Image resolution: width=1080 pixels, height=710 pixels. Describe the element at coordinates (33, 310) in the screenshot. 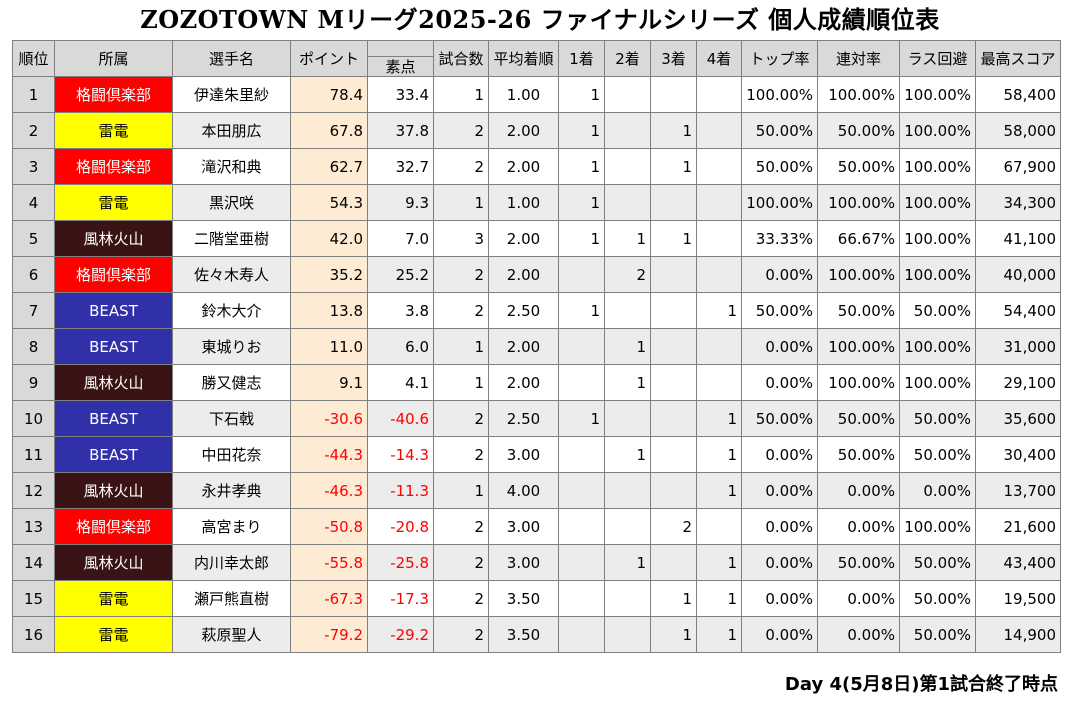

I see `cell-rank: 7` at that location.